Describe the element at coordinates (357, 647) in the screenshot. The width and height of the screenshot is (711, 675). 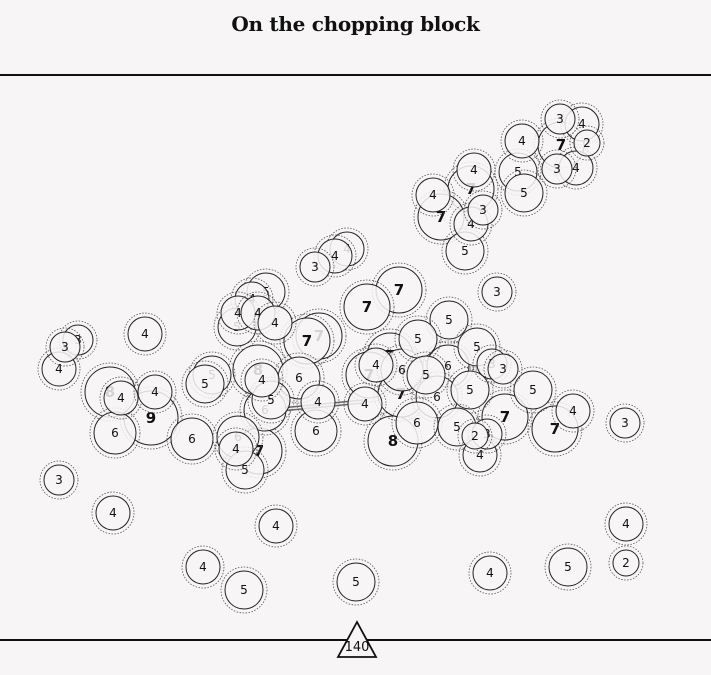
I see `triangle-marker-label: 140` at that location.